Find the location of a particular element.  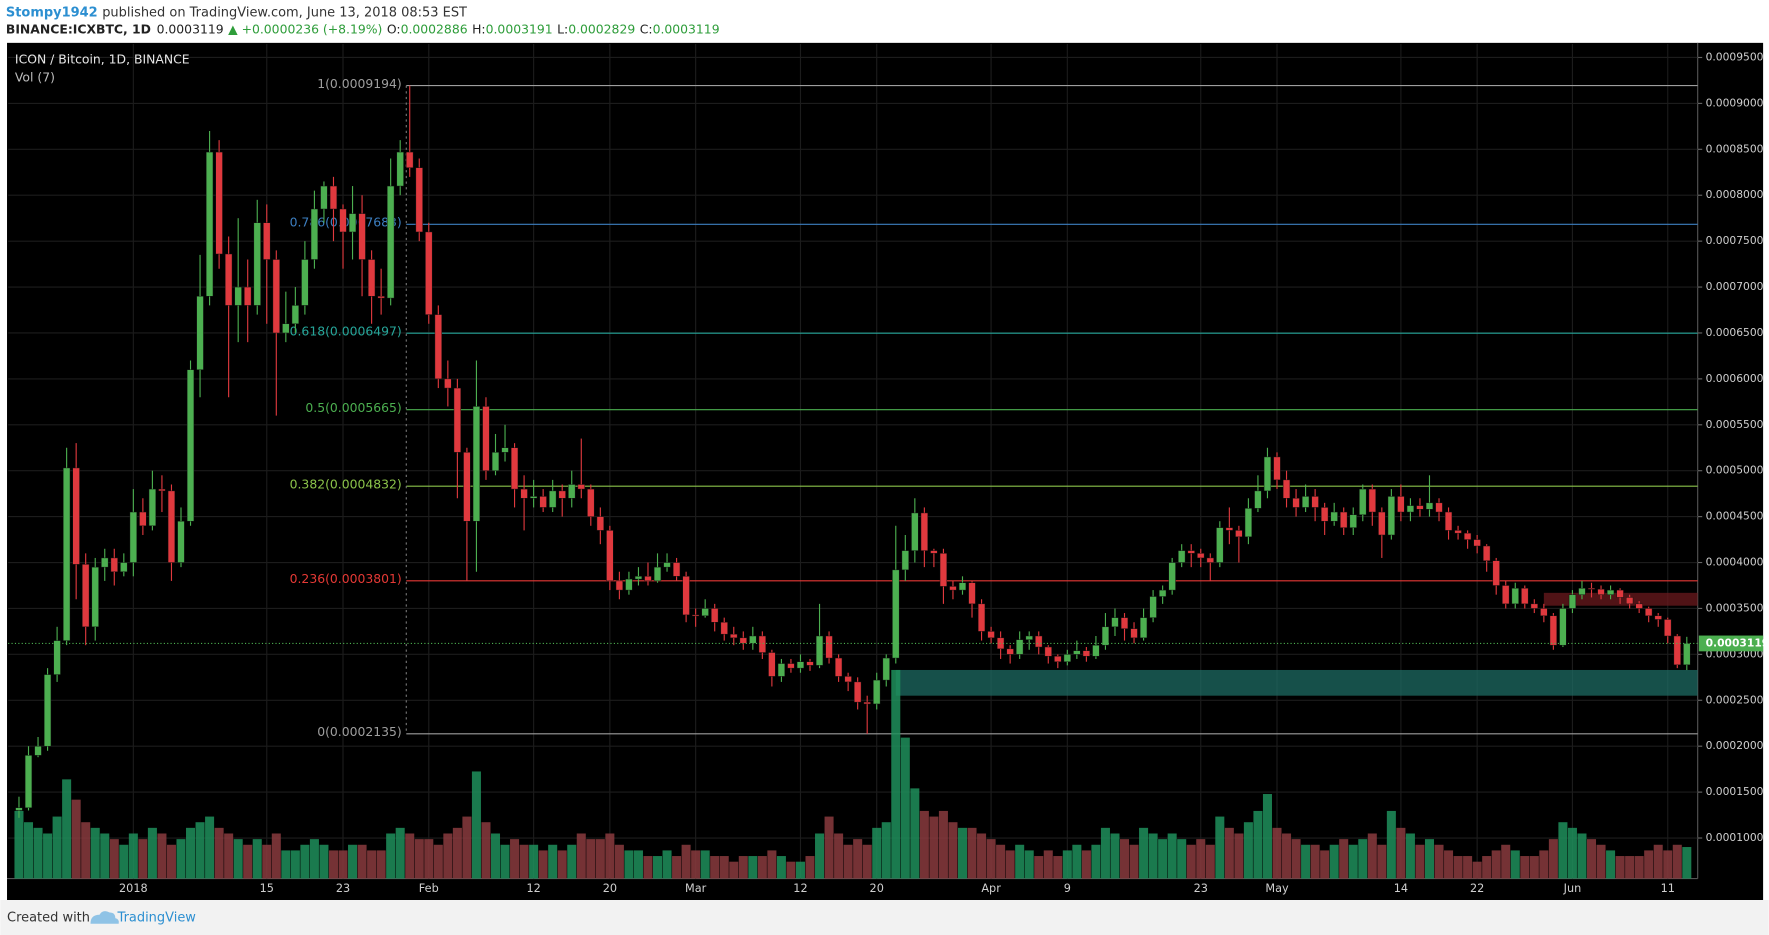

ohlc-label: O: is located at coordinates (394, 28).